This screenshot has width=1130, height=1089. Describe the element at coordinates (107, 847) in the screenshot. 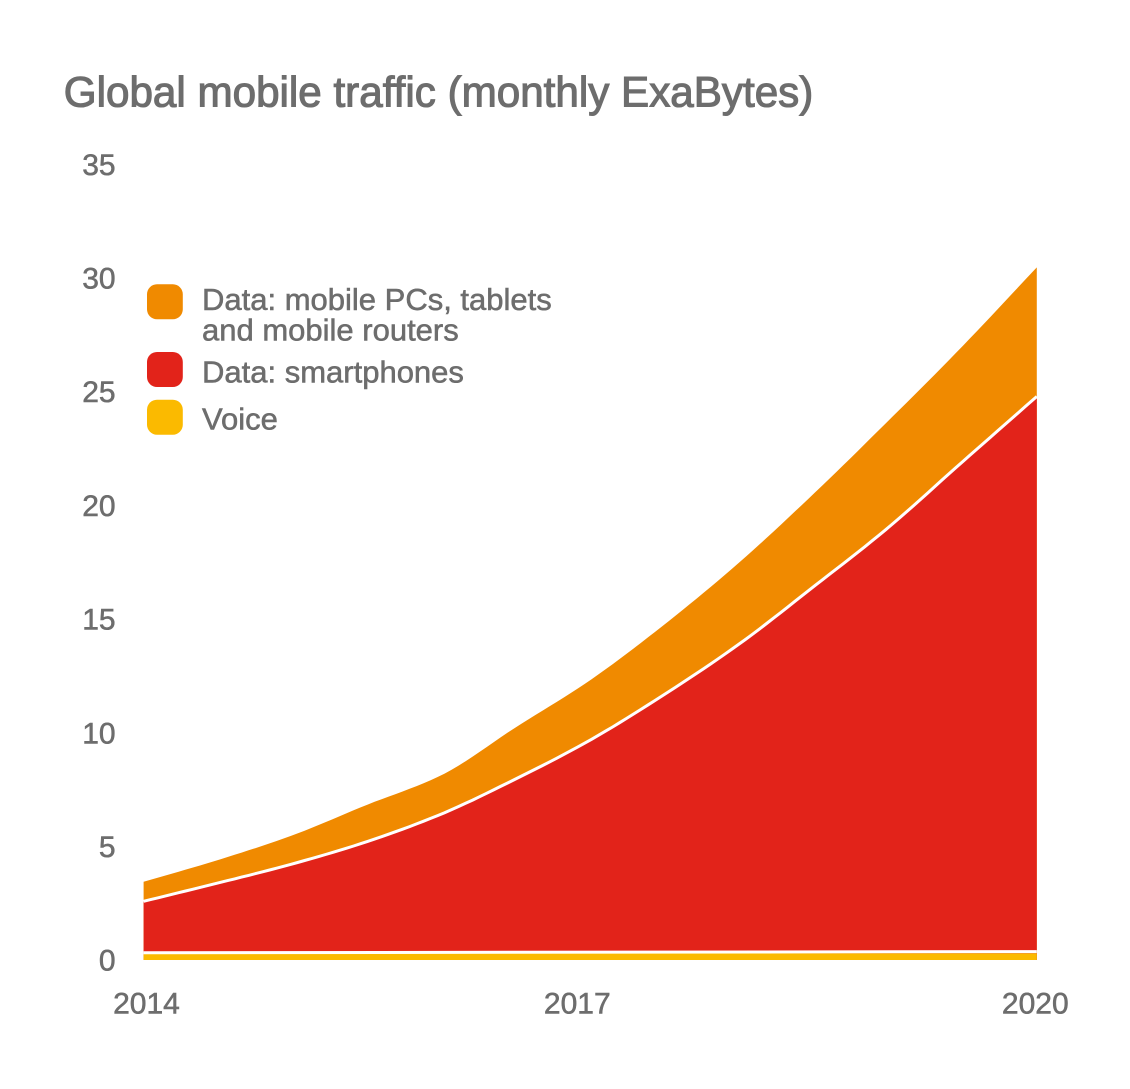

I see `svg-text: 5` at that location.